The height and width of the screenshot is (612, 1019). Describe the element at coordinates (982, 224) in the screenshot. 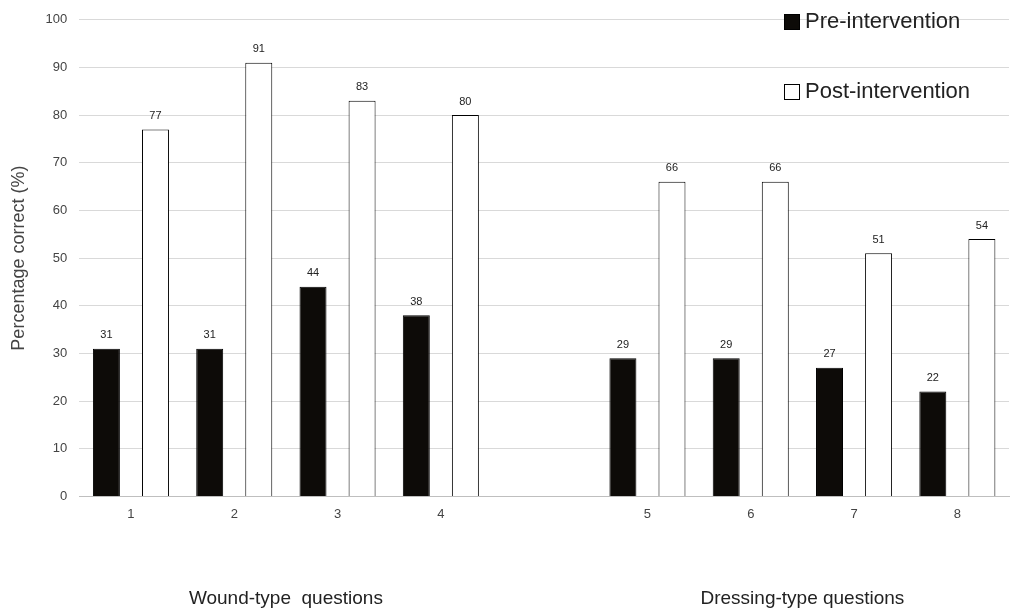

I see `data-label: 54` at that location.